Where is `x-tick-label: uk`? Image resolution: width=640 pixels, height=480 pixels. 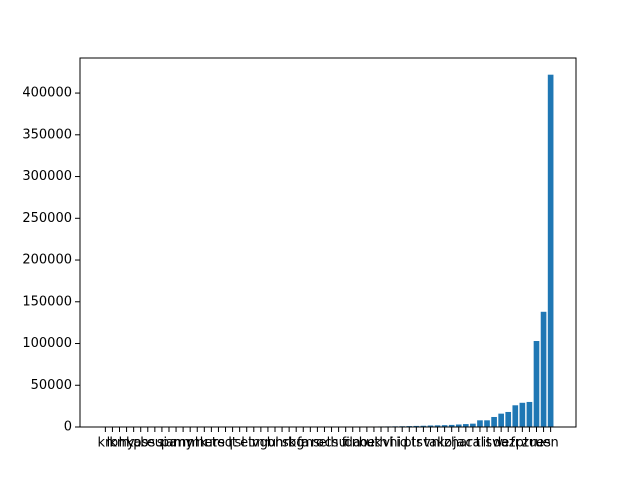 x-tick-label: uk is located at coordinates (374, 443).